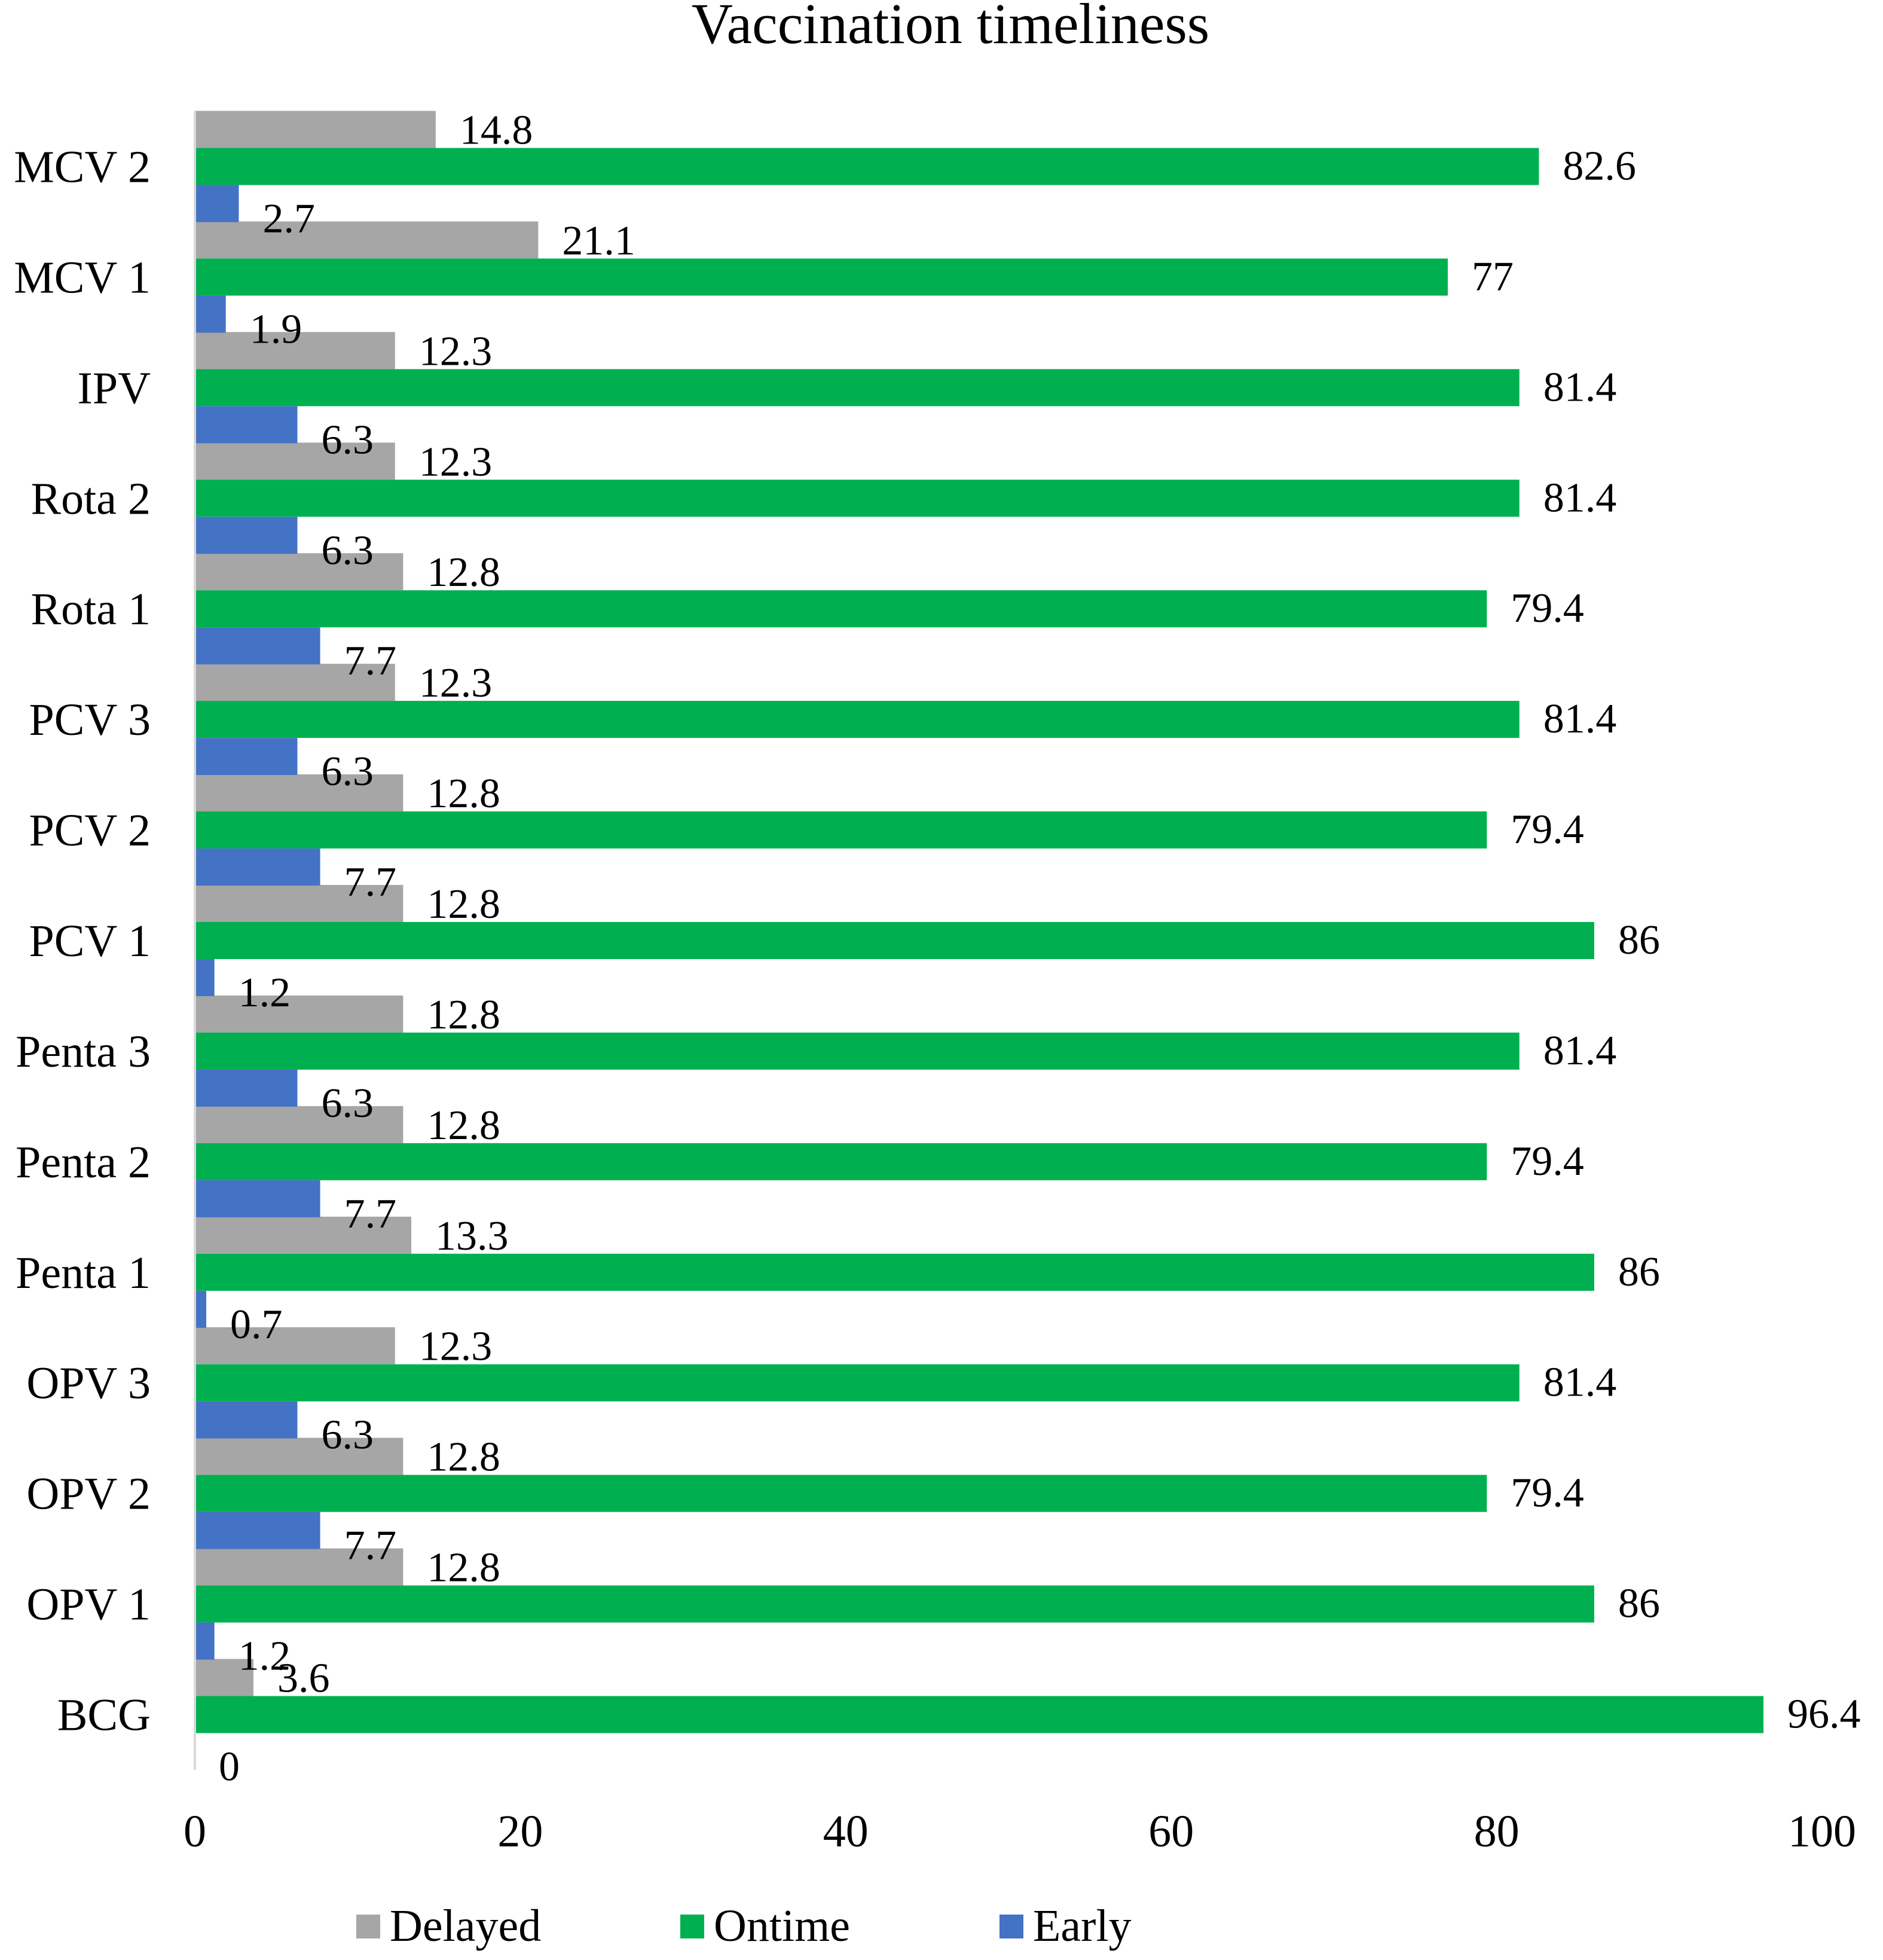 The height and width of the screenshot is (1960, 1883). Describe the element at coordinates (1824, 1715) in the screenshot. I see `data-label-ontime: 96.4` at that location.